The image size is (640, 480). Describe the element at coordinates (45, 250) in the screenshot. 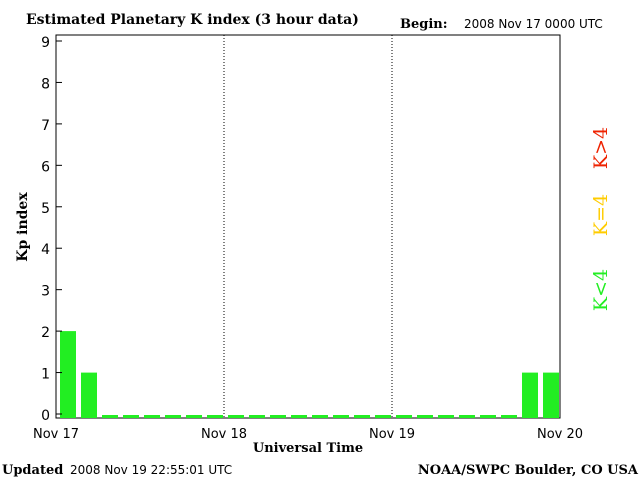

I see `y-tick-label: 4` at that location.